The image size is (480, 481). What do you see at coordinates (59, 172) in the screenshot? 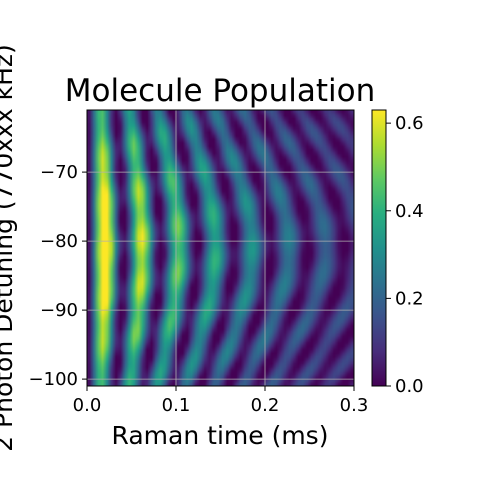
I see `y-tick-label: −70` at bounding box center [59, 172].